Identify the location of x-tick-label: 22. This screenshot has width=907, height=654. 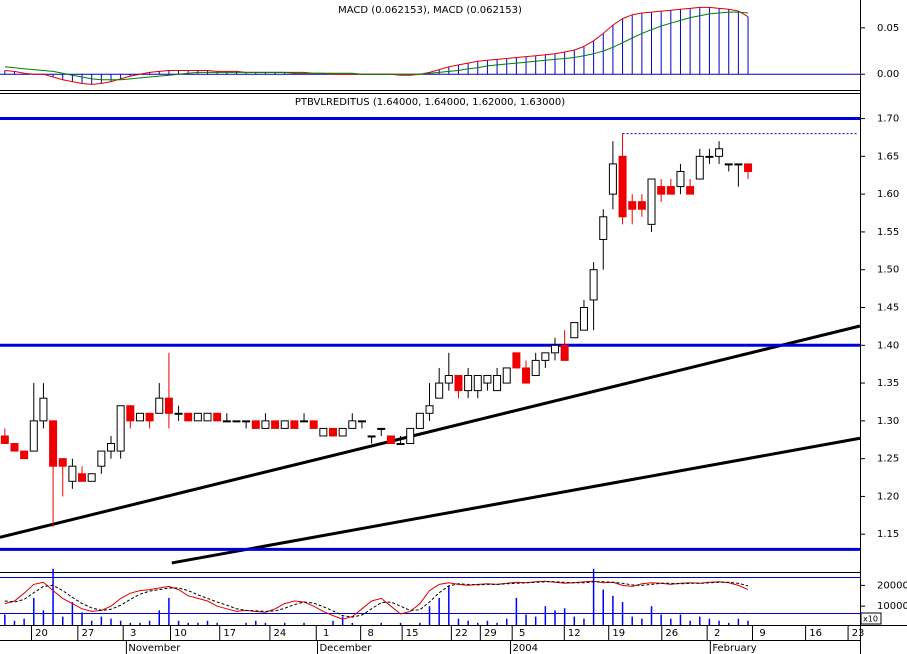
(461, 633).